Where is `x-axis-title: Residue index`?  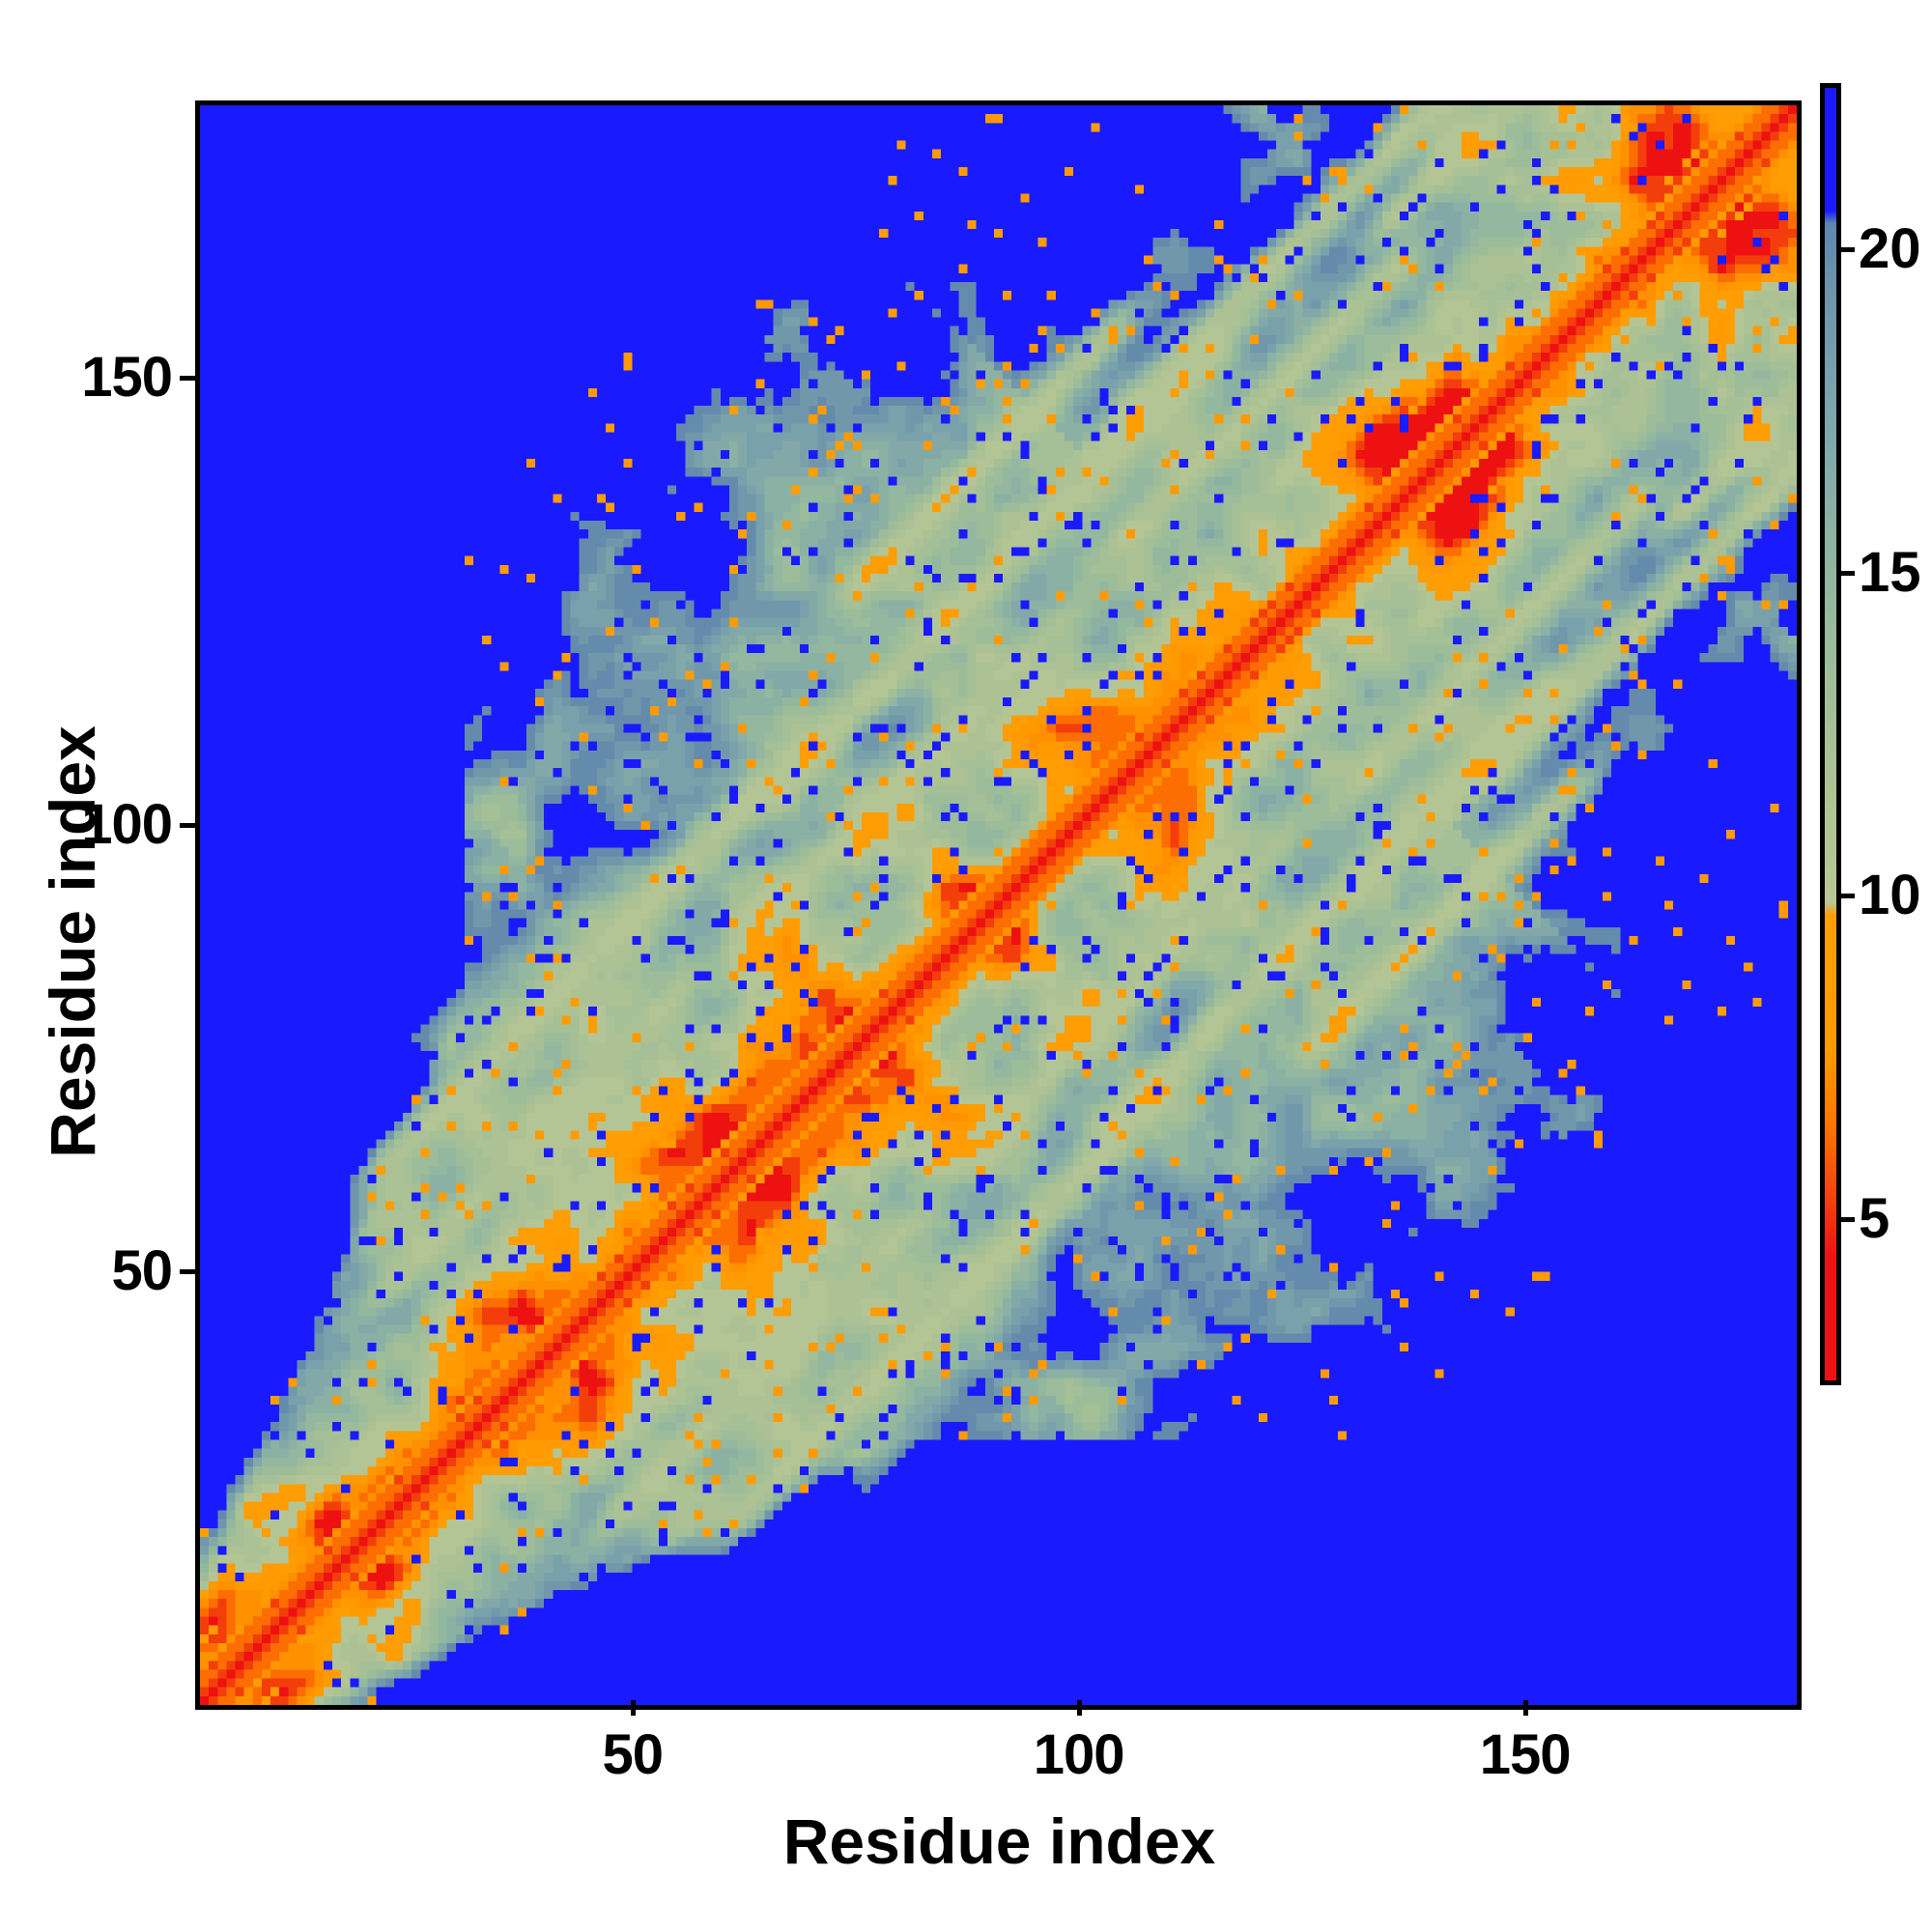
x-axis-title: Residue index is located at coordinates (999, 1841).